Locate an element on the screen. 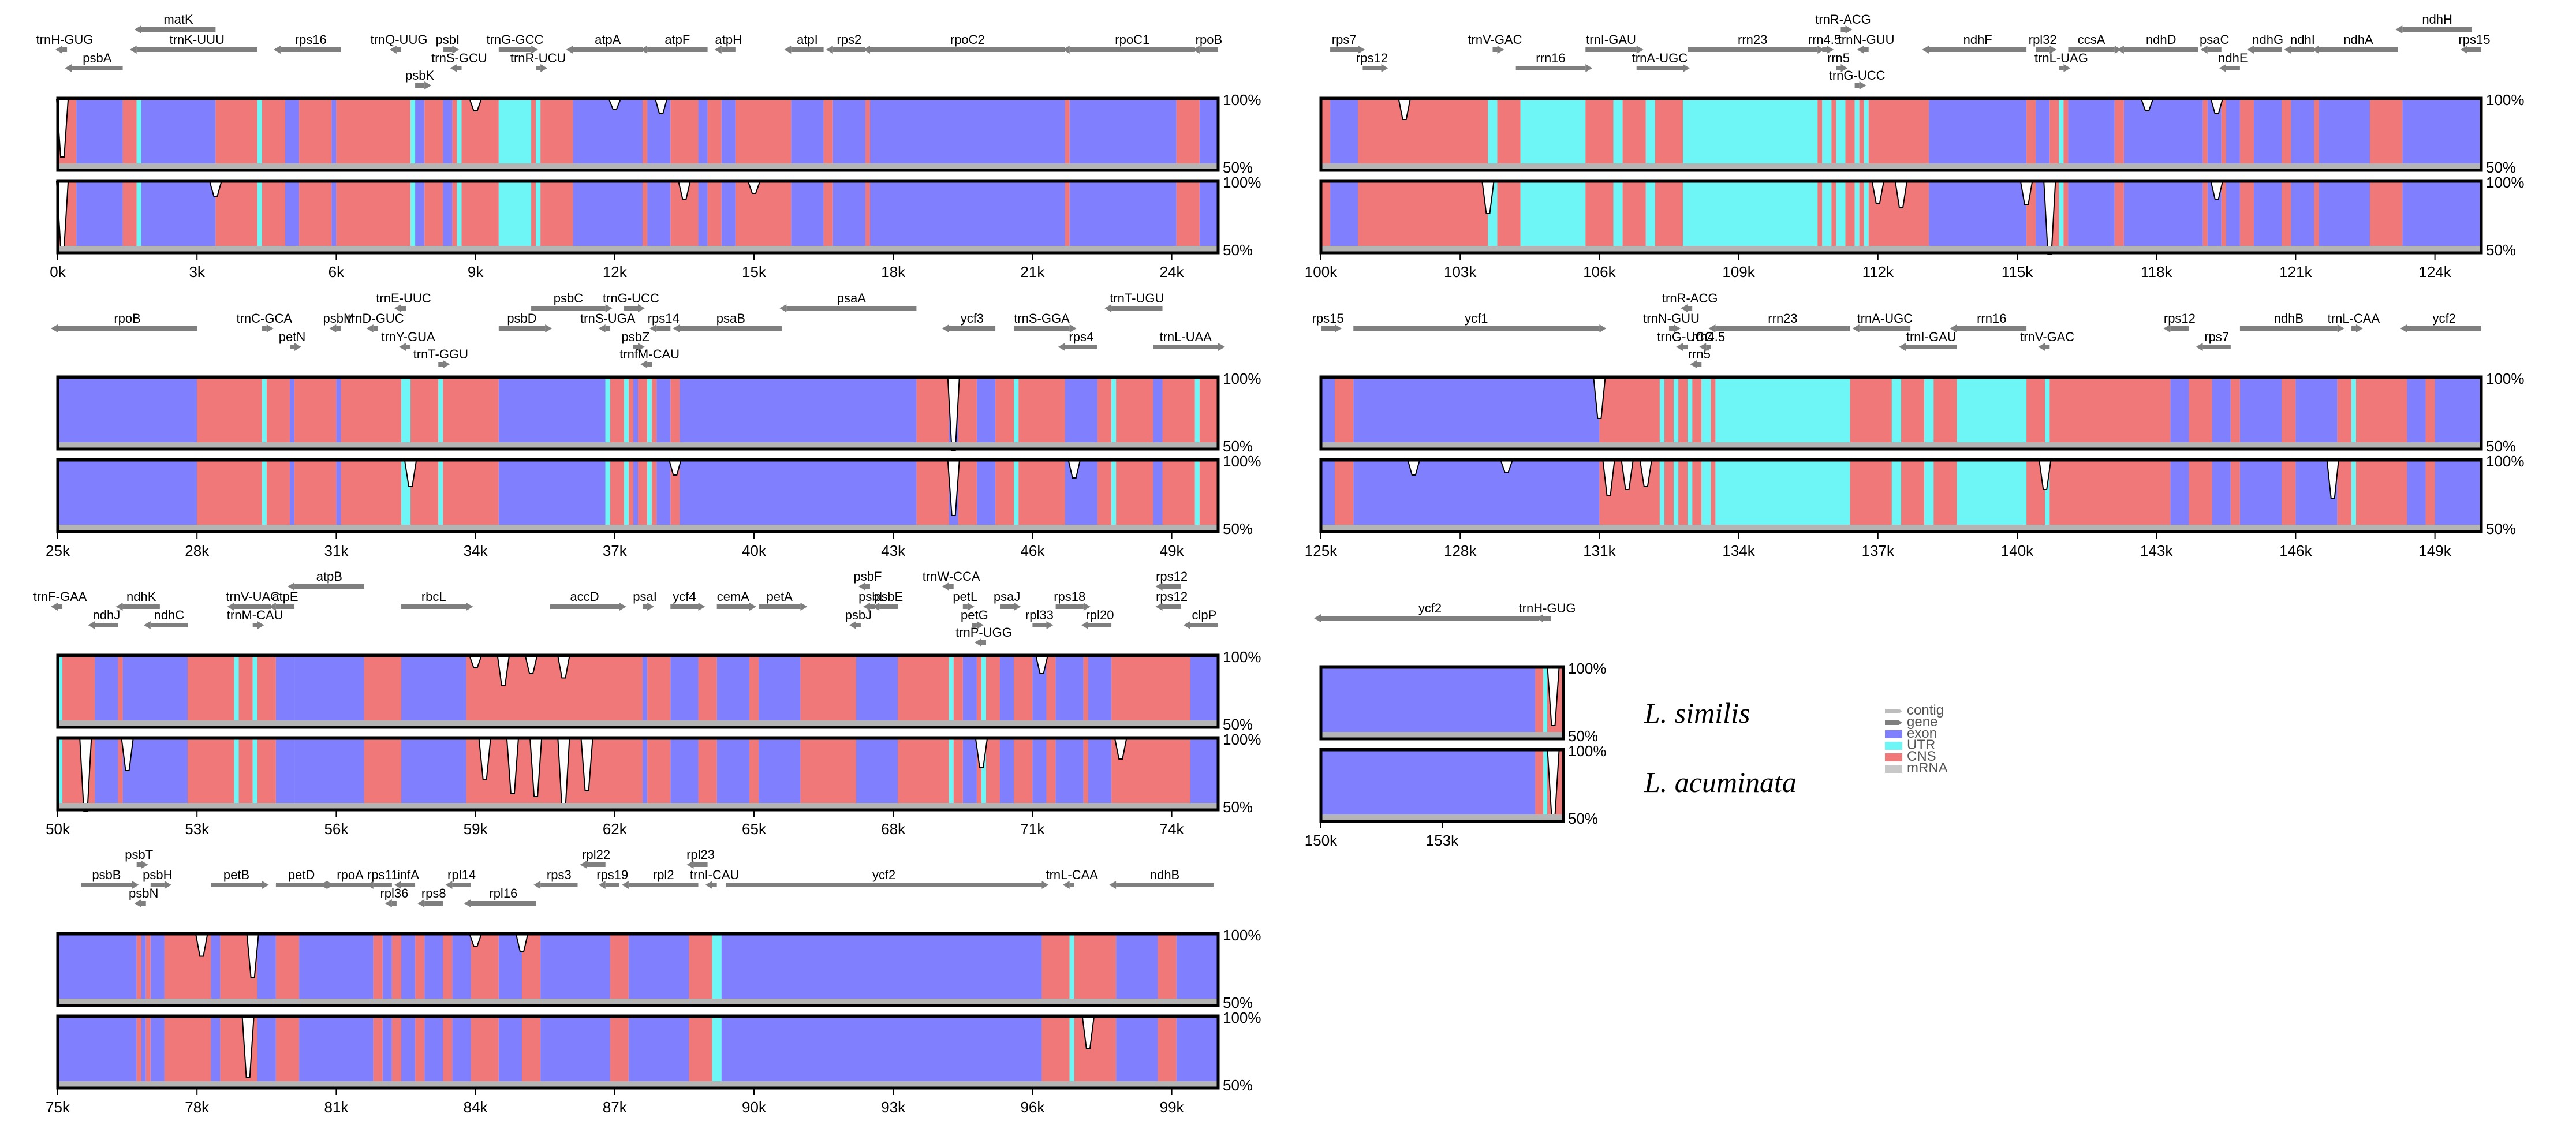  gene-label: trnI-GAU is located at coordinates (1931, 337).